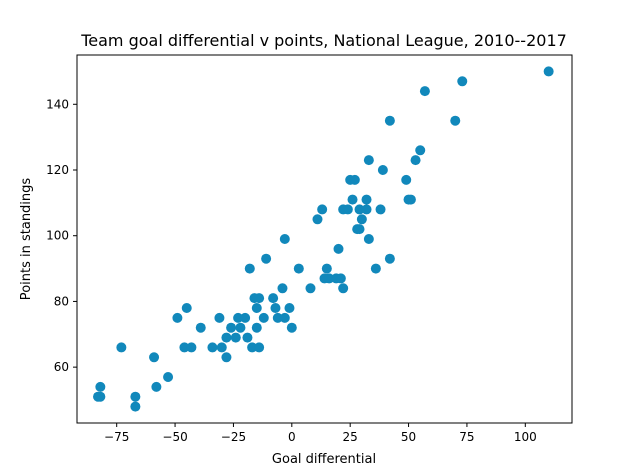 Image resolution: width=634 pixels, height=475 pixels. What do you see at coordinates (61, 367) in the screenshot?
I see `y-tick-label: 60` at bounding box center [61, 367].